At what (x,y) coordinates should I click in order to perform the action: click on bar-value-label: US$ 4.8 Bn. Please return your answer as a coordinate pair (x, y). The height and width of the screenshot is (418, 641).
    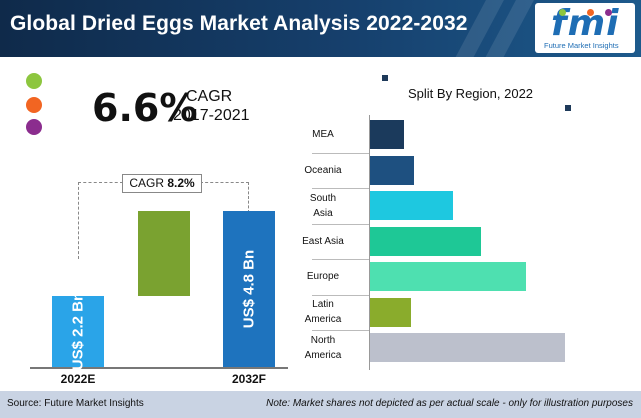
    Looking at the image, I should click on (249, 289).